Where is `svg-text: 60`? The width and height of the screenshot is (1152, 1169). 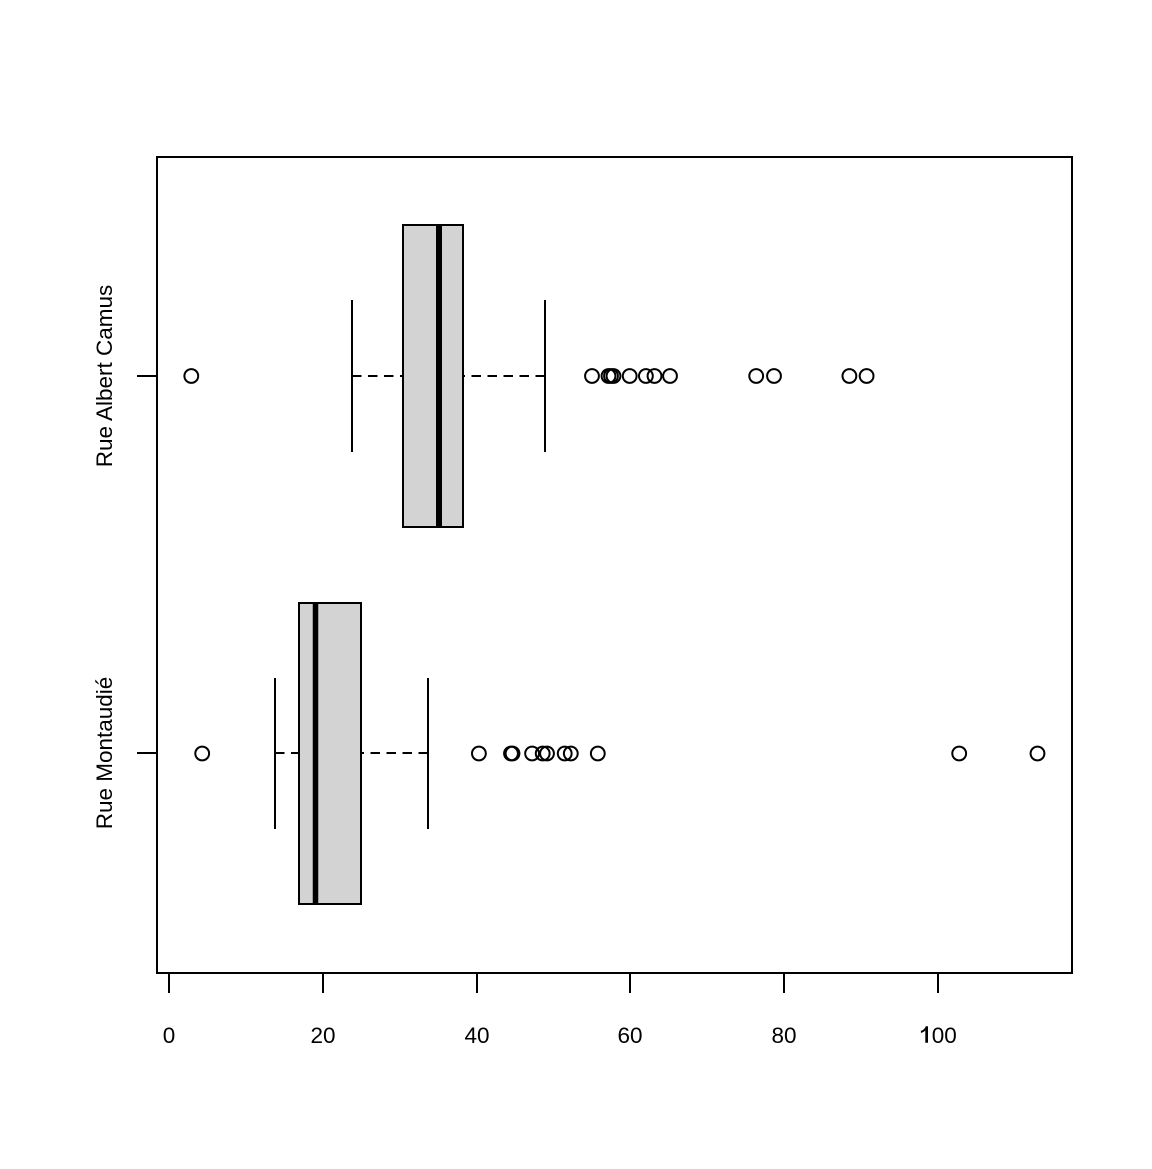 svg-text: 60 is located at coordinates (629, 1035).